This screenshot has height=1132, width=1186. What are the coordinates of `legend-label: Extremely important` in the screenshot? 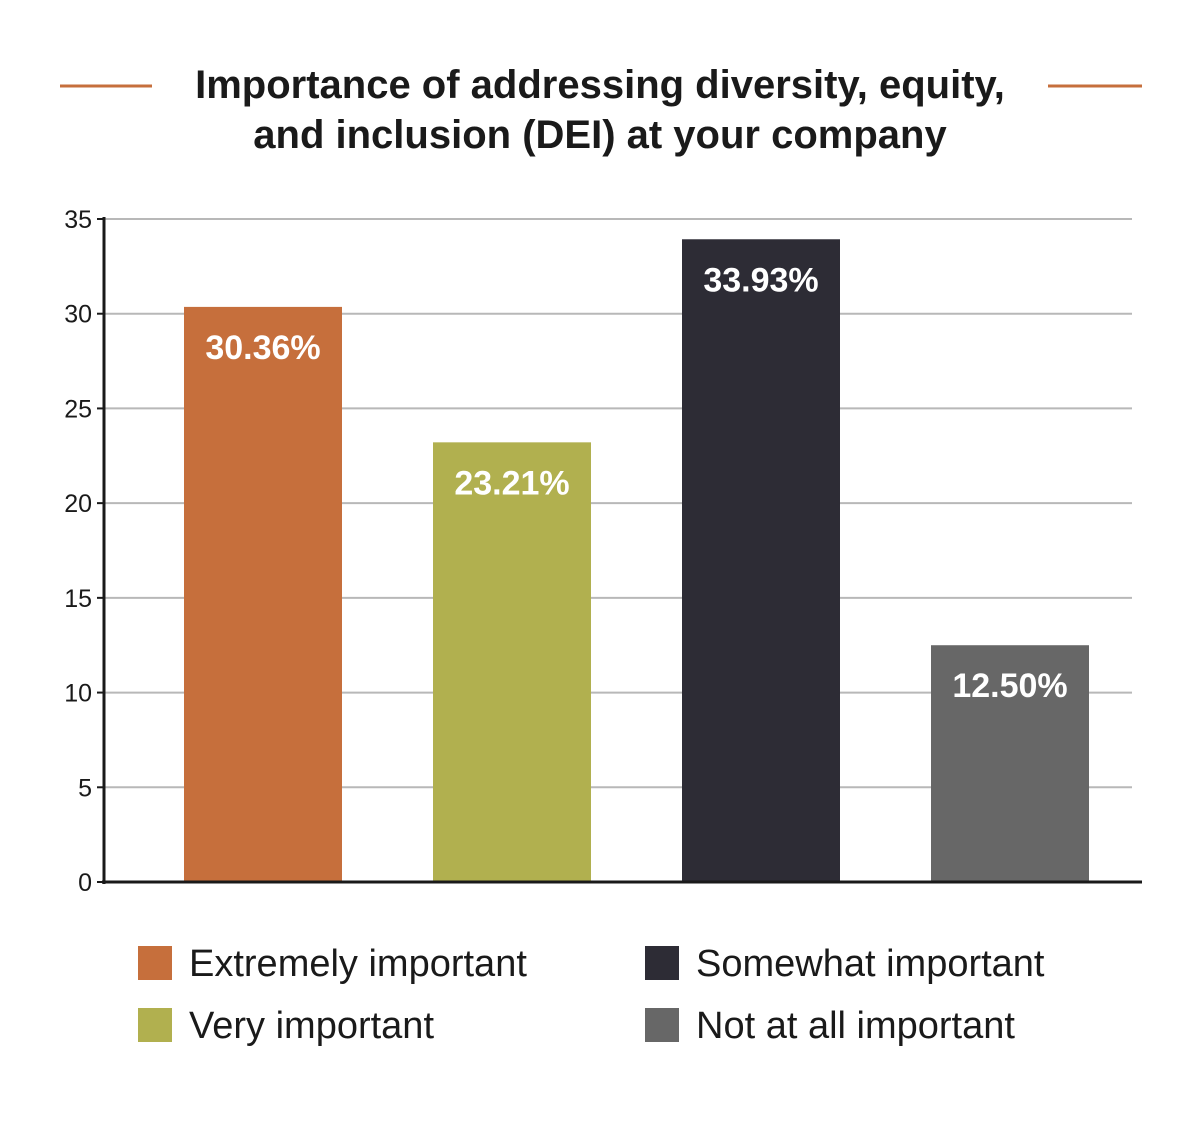 It's located at (358, 964).